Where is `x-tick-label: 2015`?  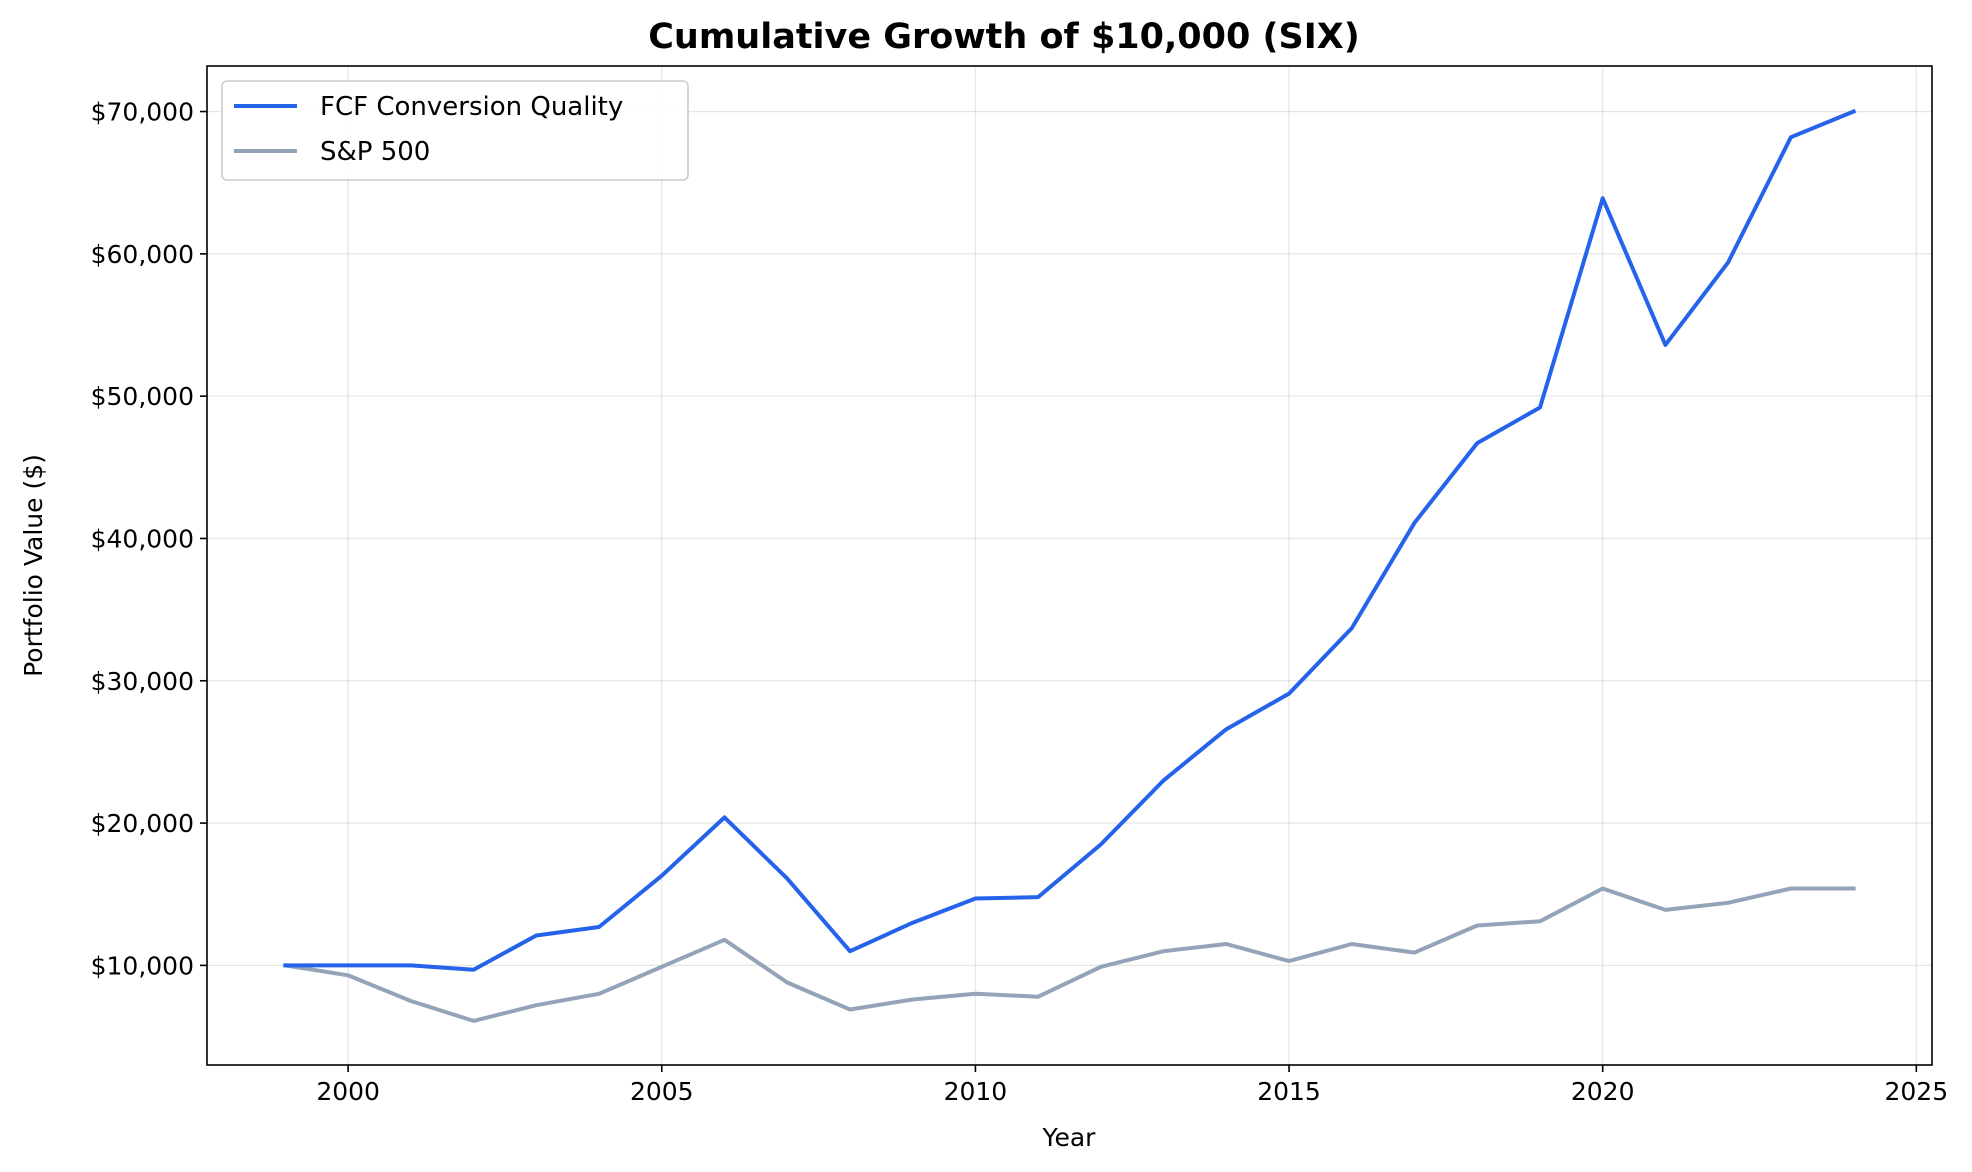 x-tick-label: 2015 is located at coordinates (1289, 1091).